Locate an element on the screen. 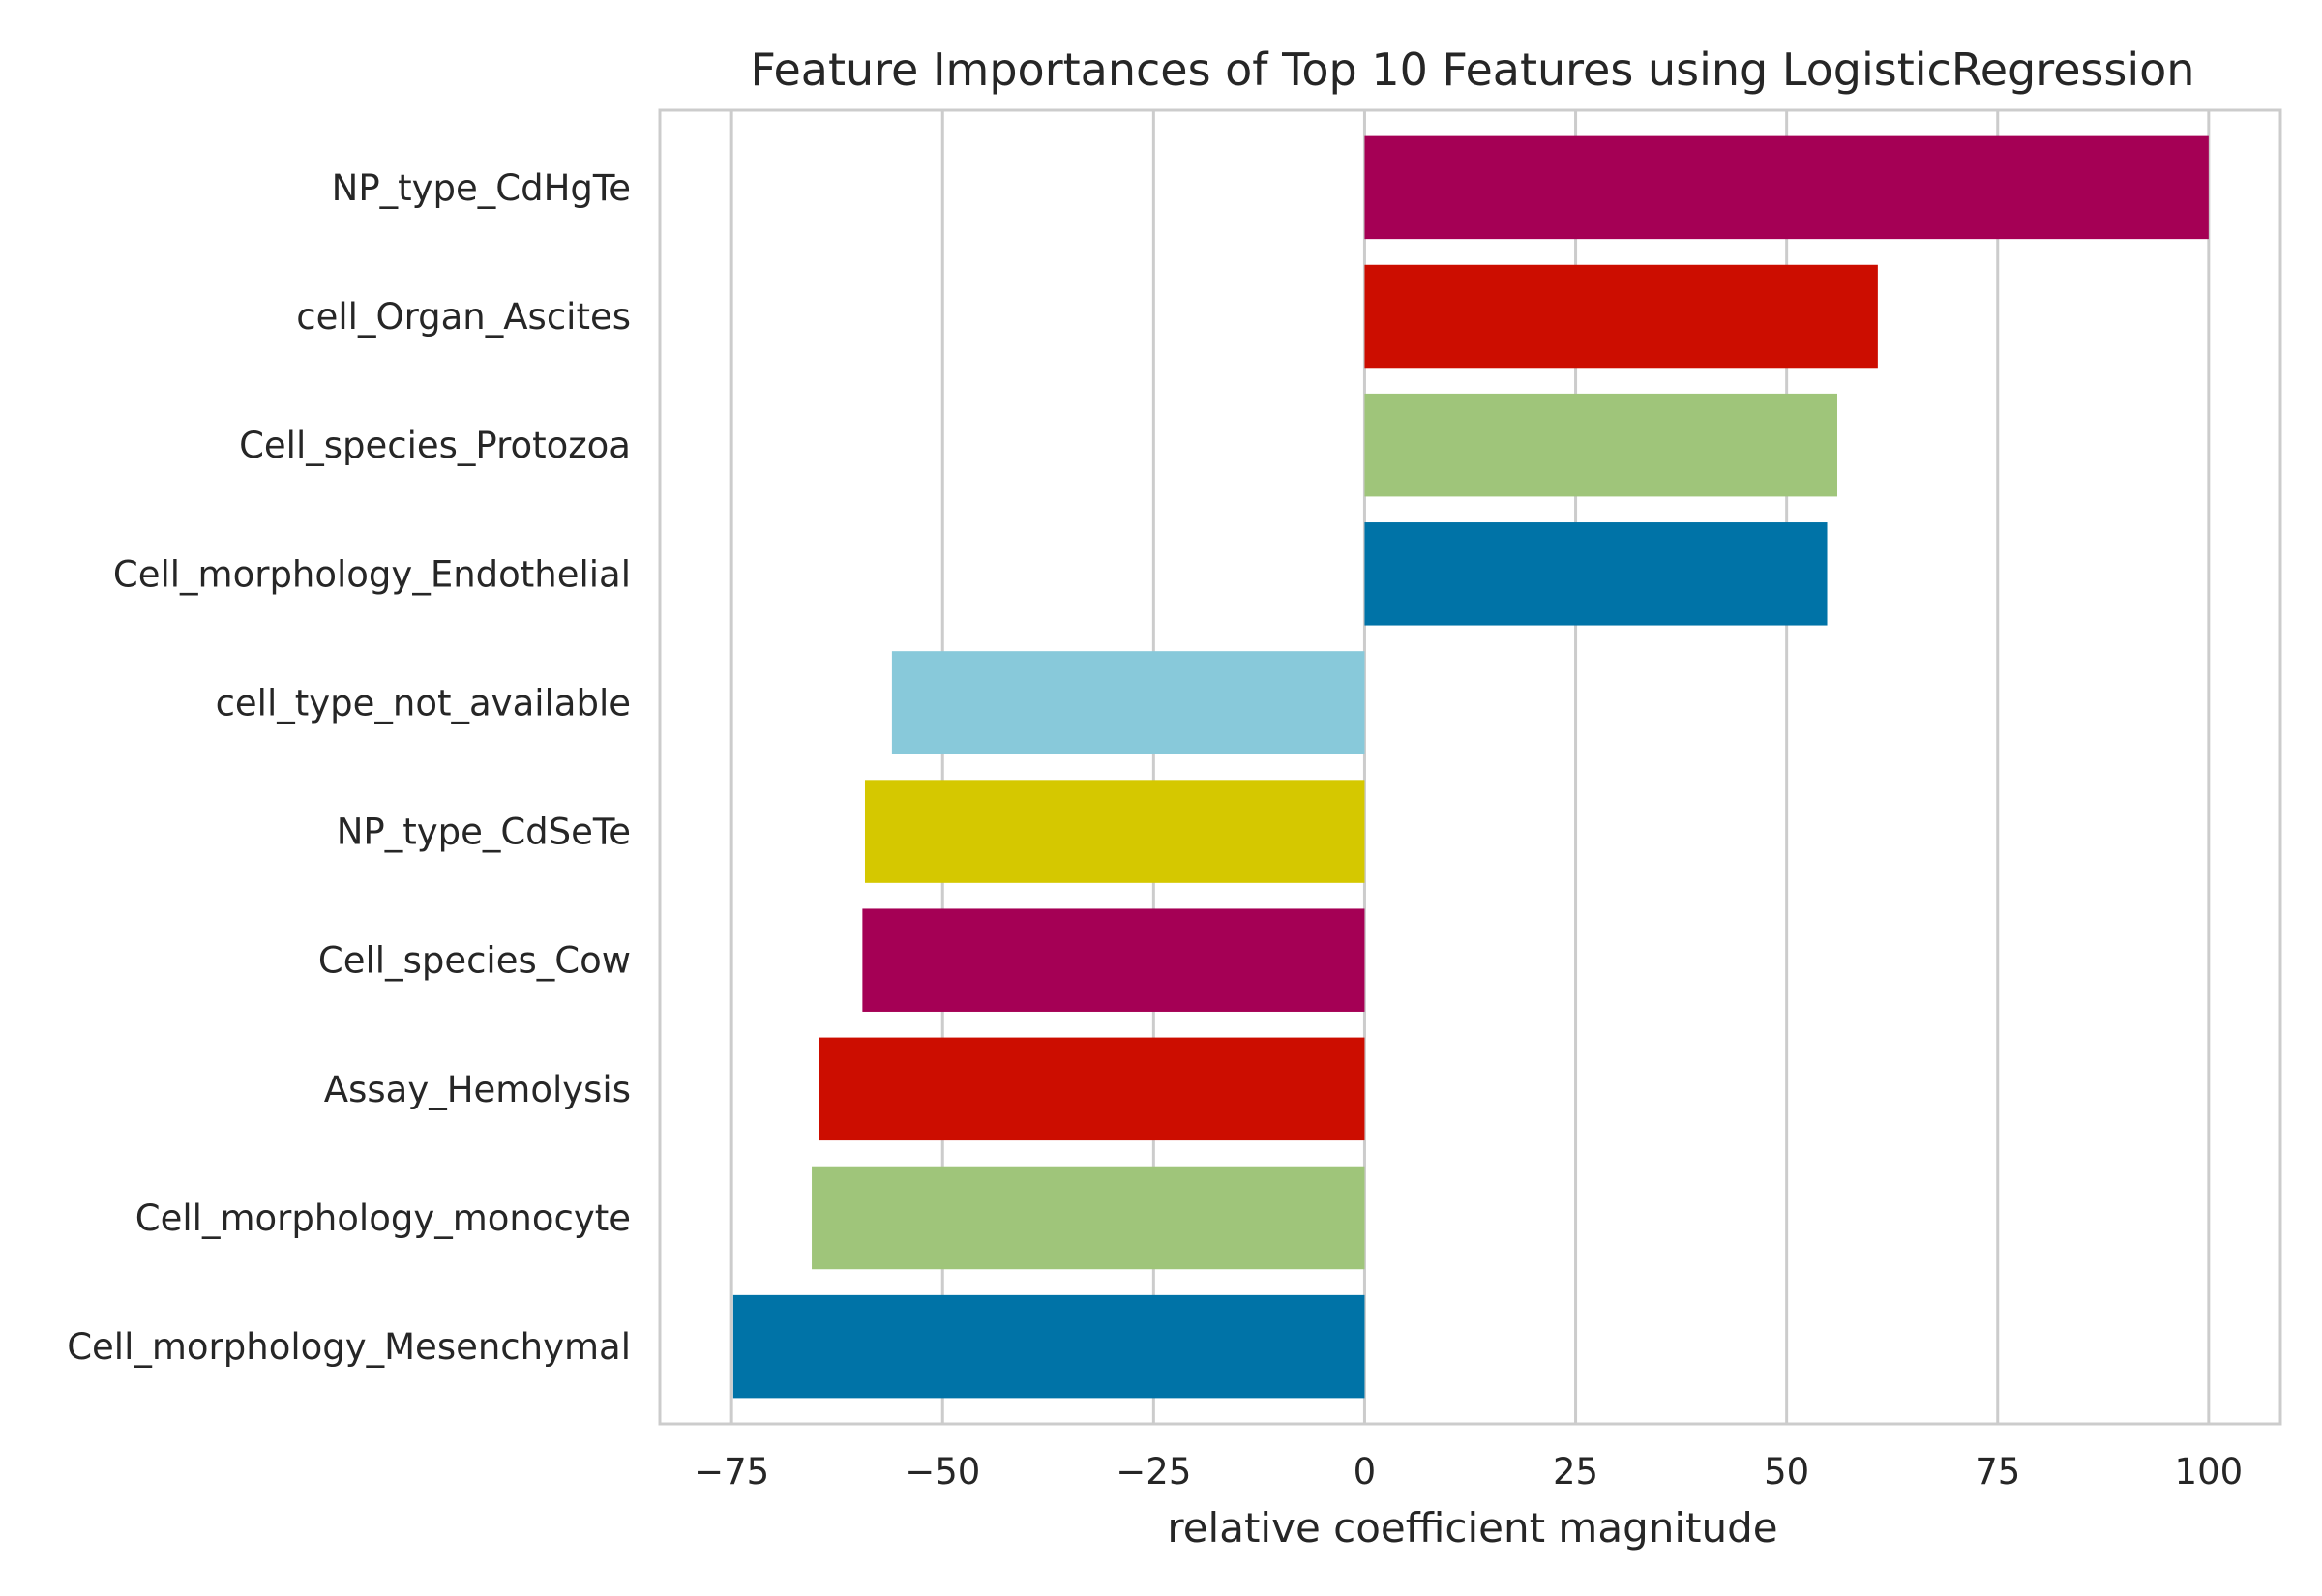 This screenshot has height=1596, width=2322. bar-assay-hemolysis is located at coordinates (1092, 1089).